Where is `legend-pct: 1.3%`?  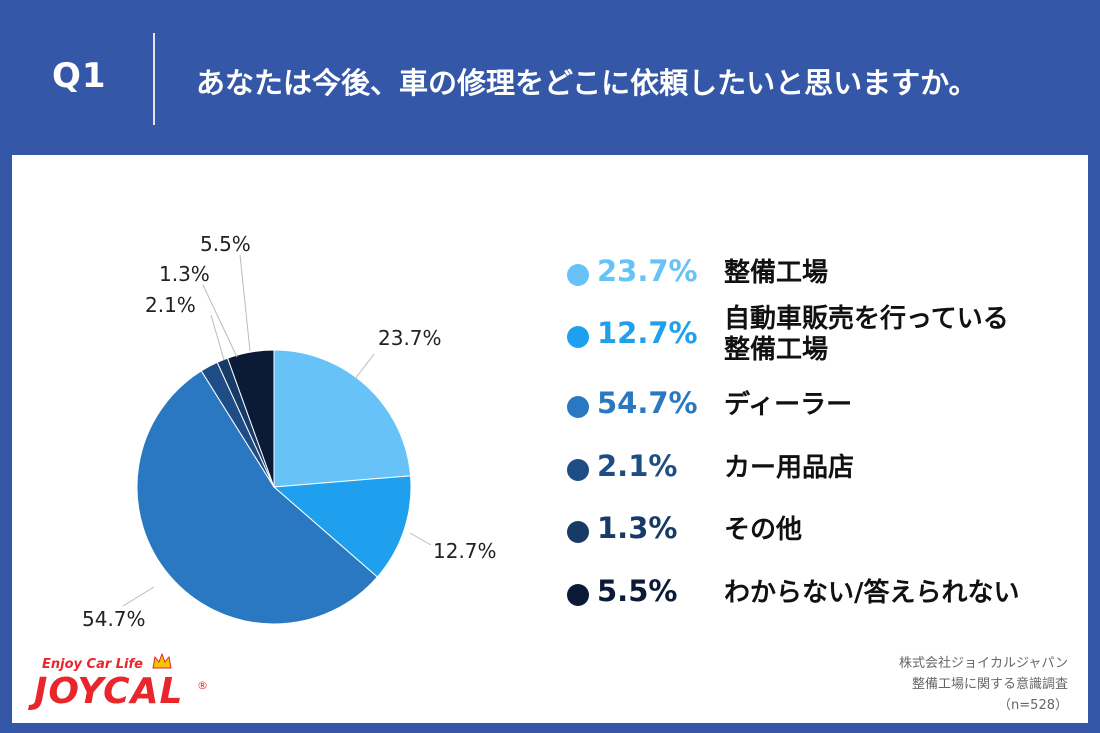 legend-pct: 1.3% is located at coordinates (637, 528).